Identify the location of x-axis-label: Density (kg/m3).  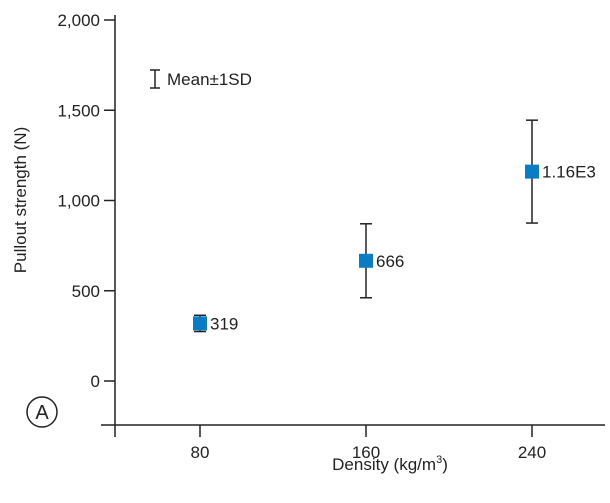
(390, 464).